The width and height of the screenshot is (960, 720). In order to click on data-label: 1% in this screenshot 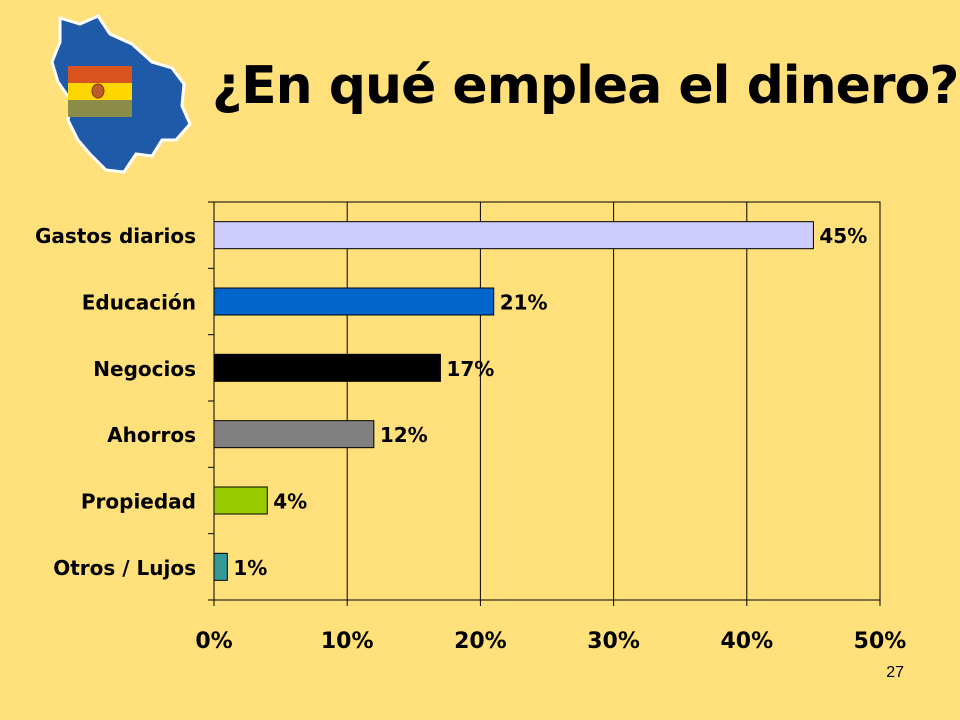, I will do `click(250, 568)`.